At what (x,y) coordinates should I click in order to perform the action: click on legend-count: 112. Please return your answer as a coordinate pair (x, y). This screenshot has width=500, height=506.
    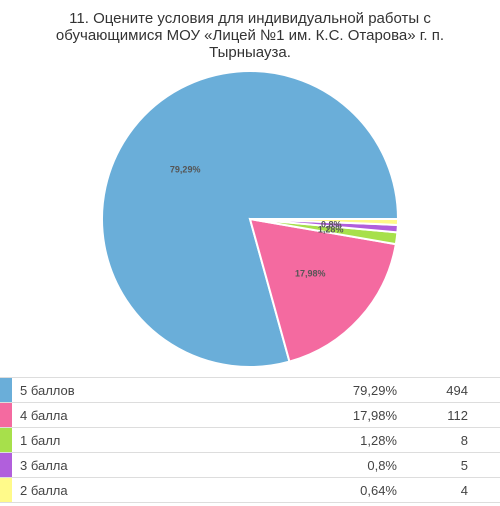
    Looking at the image, I should click on (457, 415).